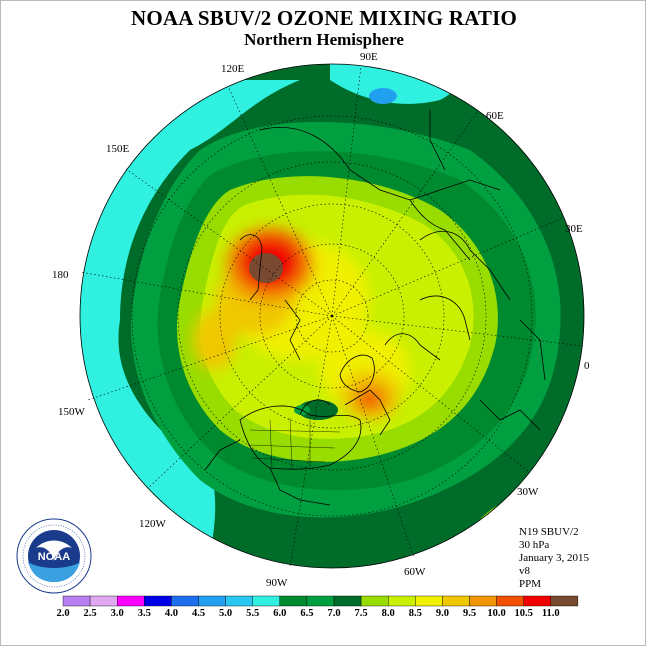 The image size is (648, 648). What do you see at coordinates (523, 613) in the screenshot?
I see `color-tick-label: 10.5` at bounding box center [523, 613].